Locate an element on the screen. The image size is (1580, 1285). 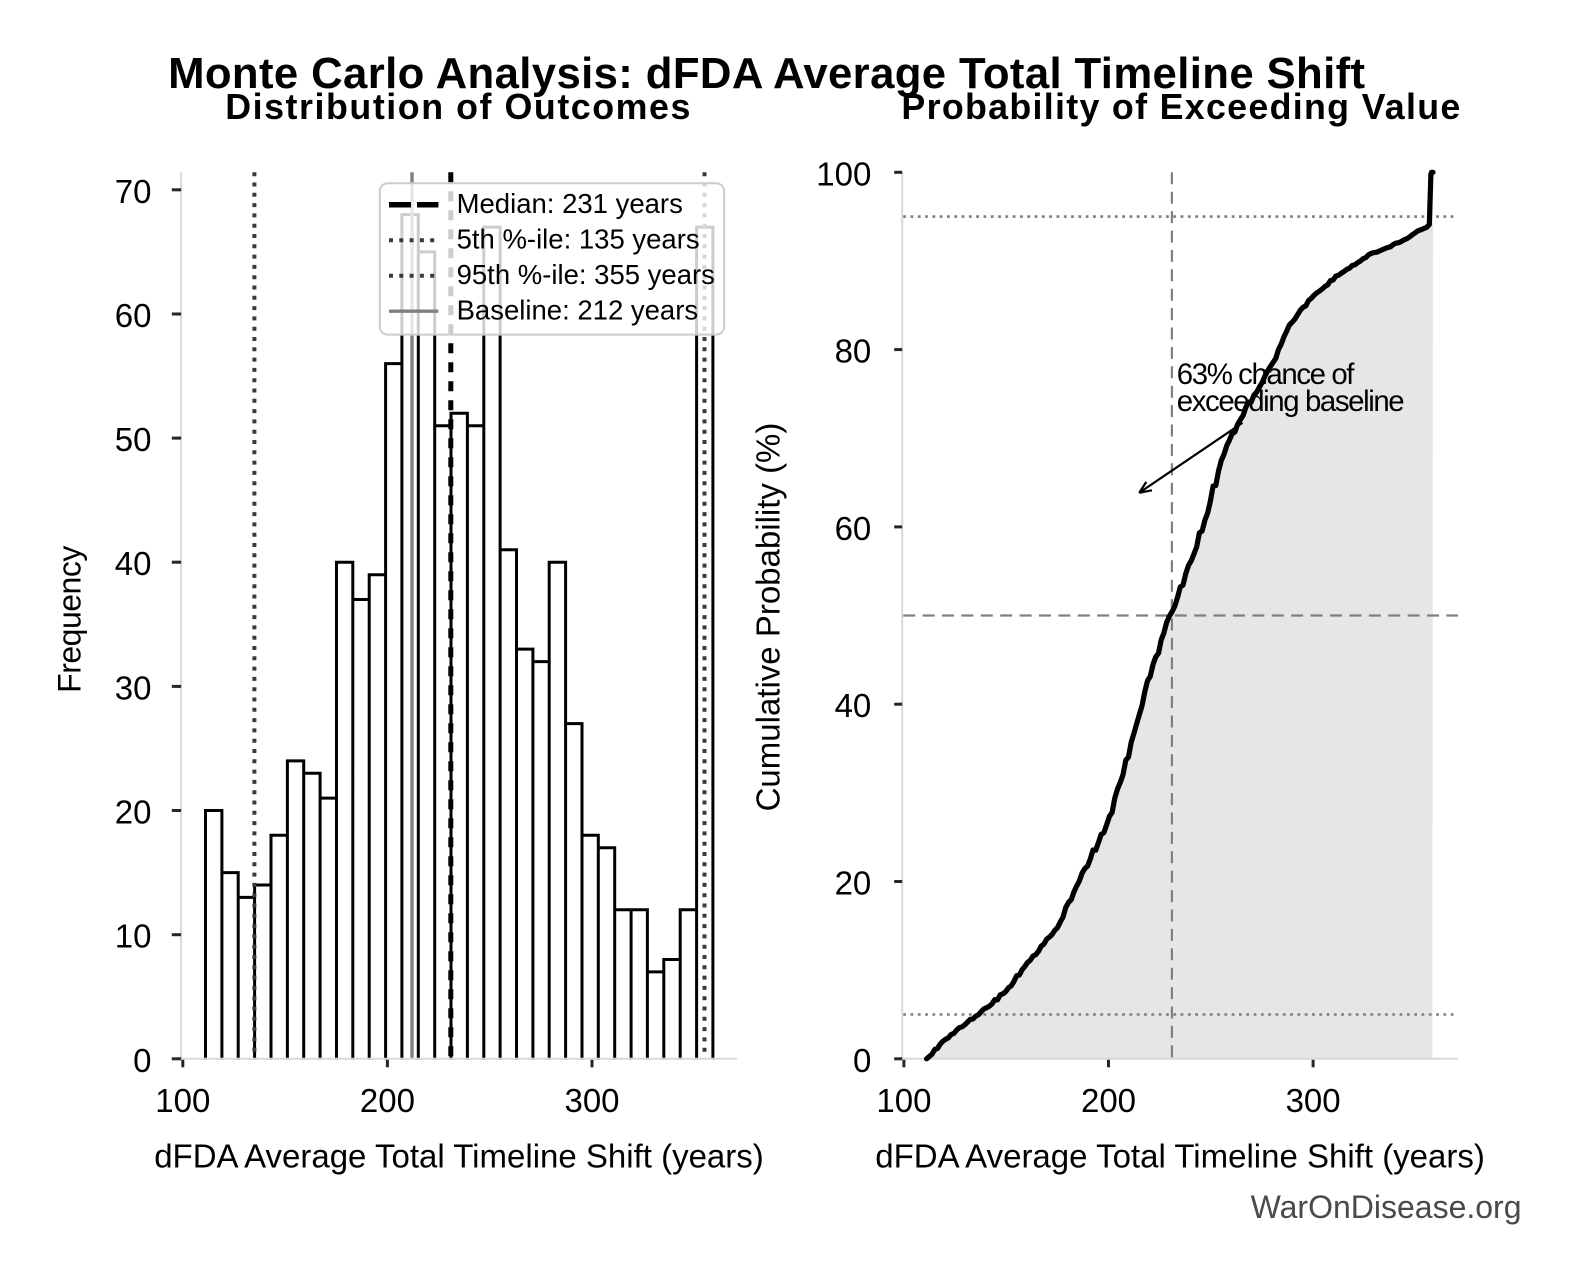
svg-text: 30 is located at coordinates (133, 687).